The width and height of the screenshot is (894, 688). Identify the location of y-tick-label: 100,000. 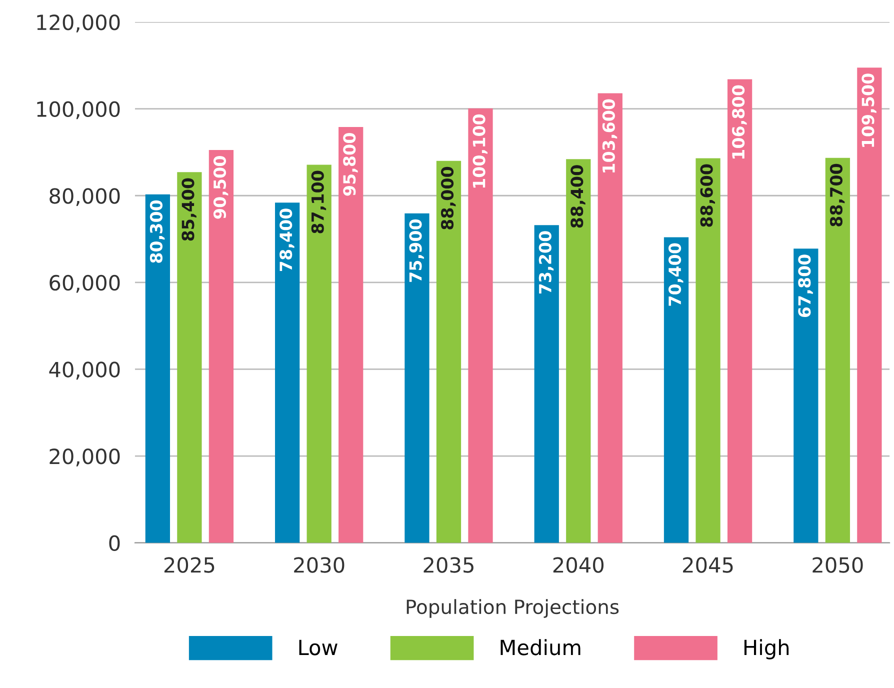
(78, 110).